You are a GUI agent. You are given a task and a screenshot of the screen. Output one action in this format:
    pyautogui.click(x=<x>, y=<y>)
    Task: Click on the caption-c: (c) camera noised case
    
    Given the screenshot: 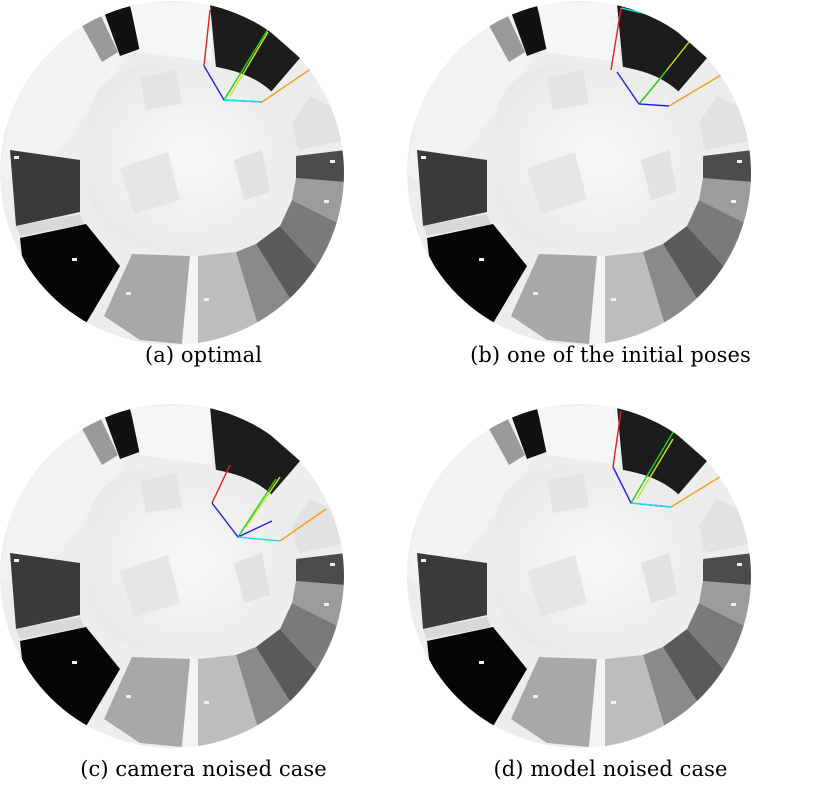 What is the action you would take?
    pyautogui.click(x=203, y=769)
    